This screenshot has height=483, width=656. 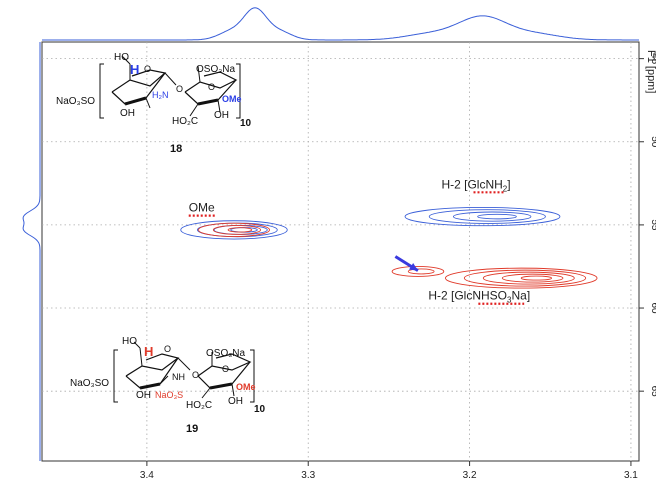 What do you see at coordinates (652, 225) in the screenshot?
I see `y-tick-label: 55` at bounding box center [652, 225].